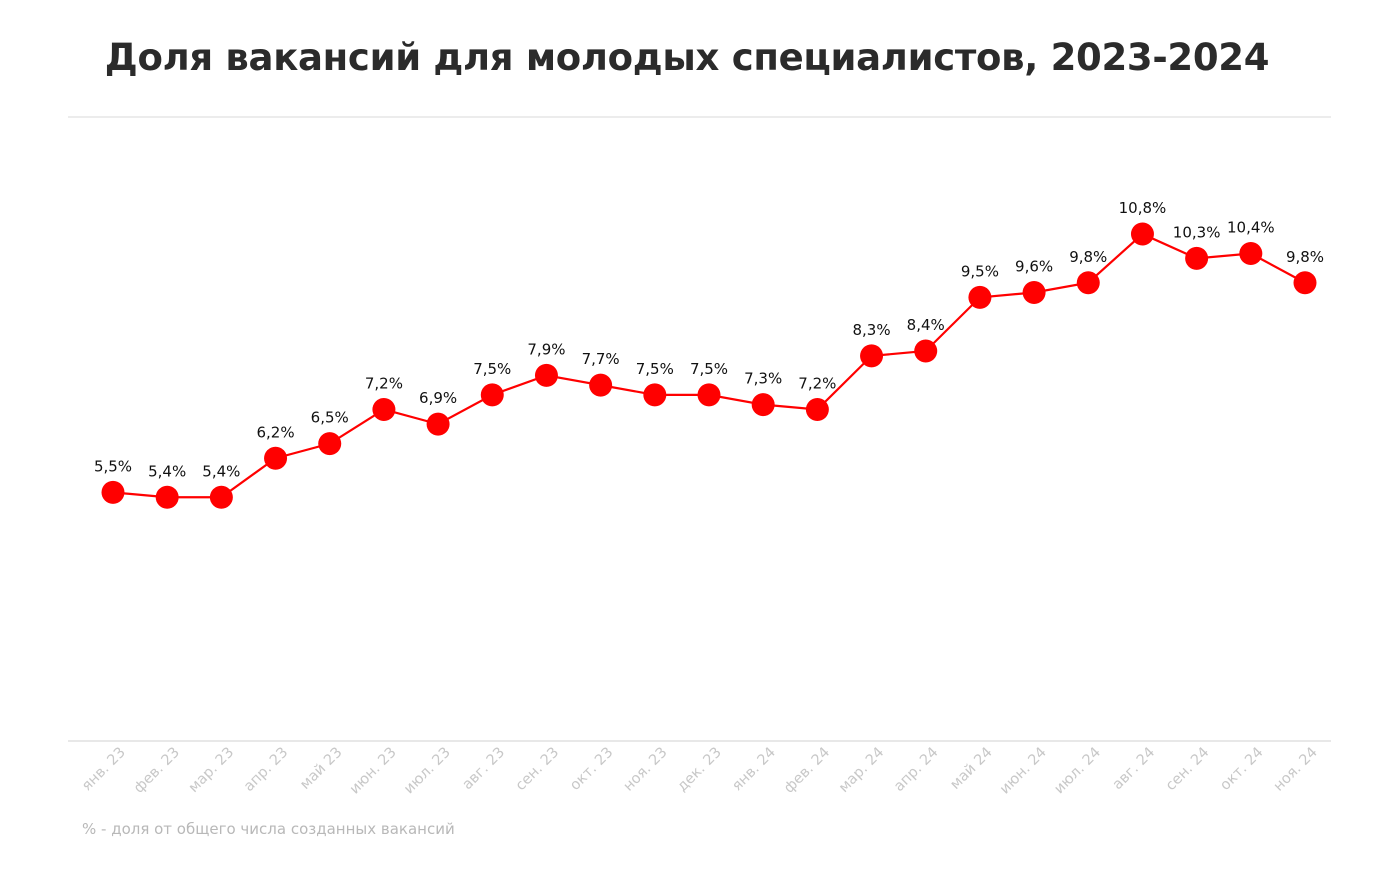  What do you see at coordinates (330, 418) in the screenshot?
I see `data-label: 6,5%` at bounding box center [330, 418].